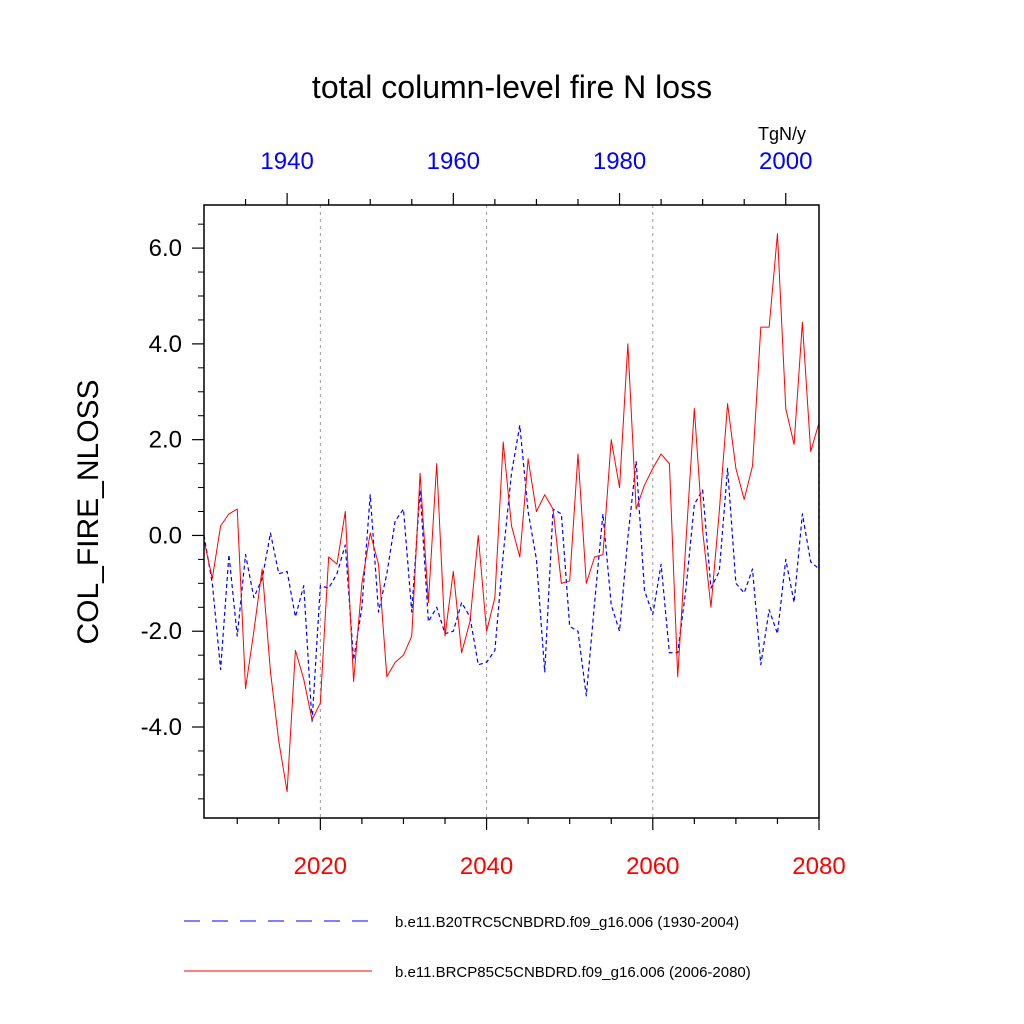  I want to click on y-tick-label: 4.0, so click(165, 344).